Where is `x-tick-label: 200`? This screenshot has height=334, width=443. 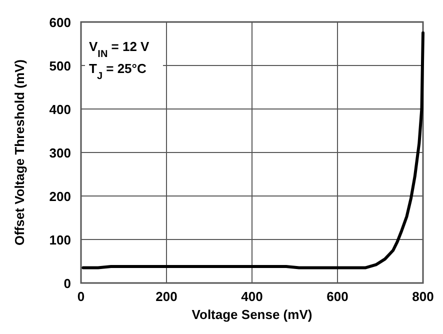
x-tick-label: 200 is located at coordinates (167, 296).